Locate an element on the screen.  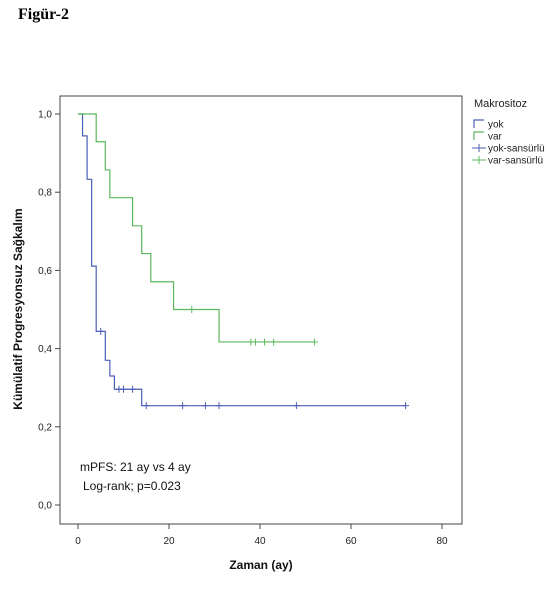
legend-entry-var-sansürlü: var-sansürlü is located at coordinates (515, 161).